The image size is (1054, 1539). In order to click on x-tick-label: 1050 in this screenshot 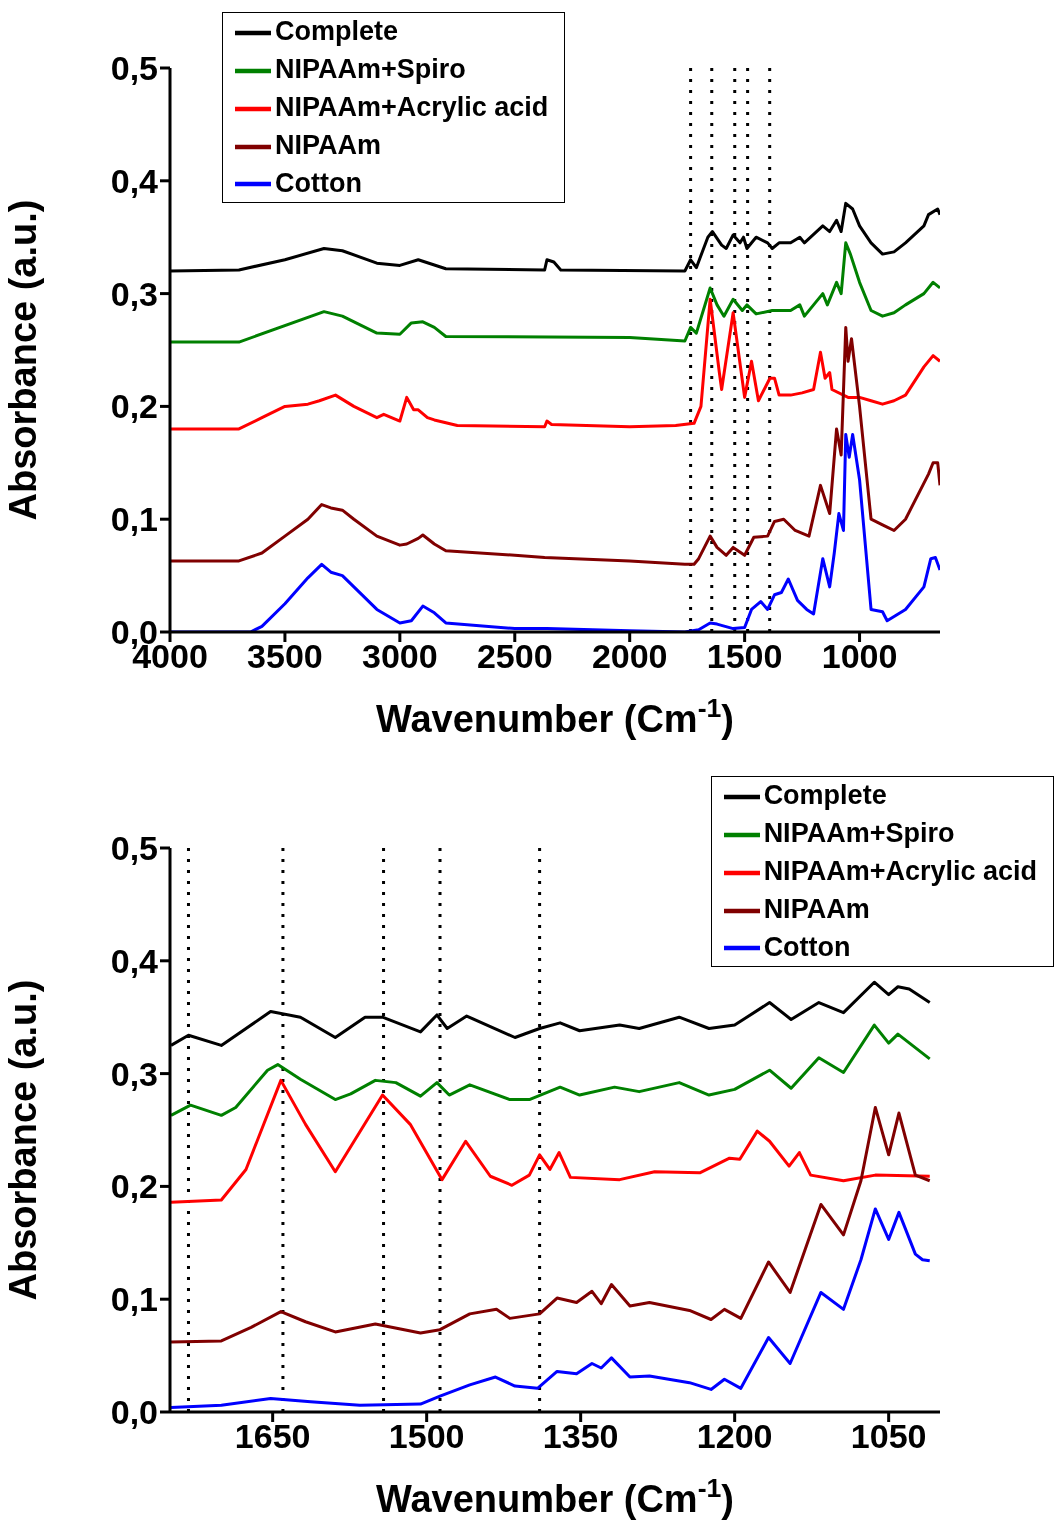, I will do `click(888, 1436)`.